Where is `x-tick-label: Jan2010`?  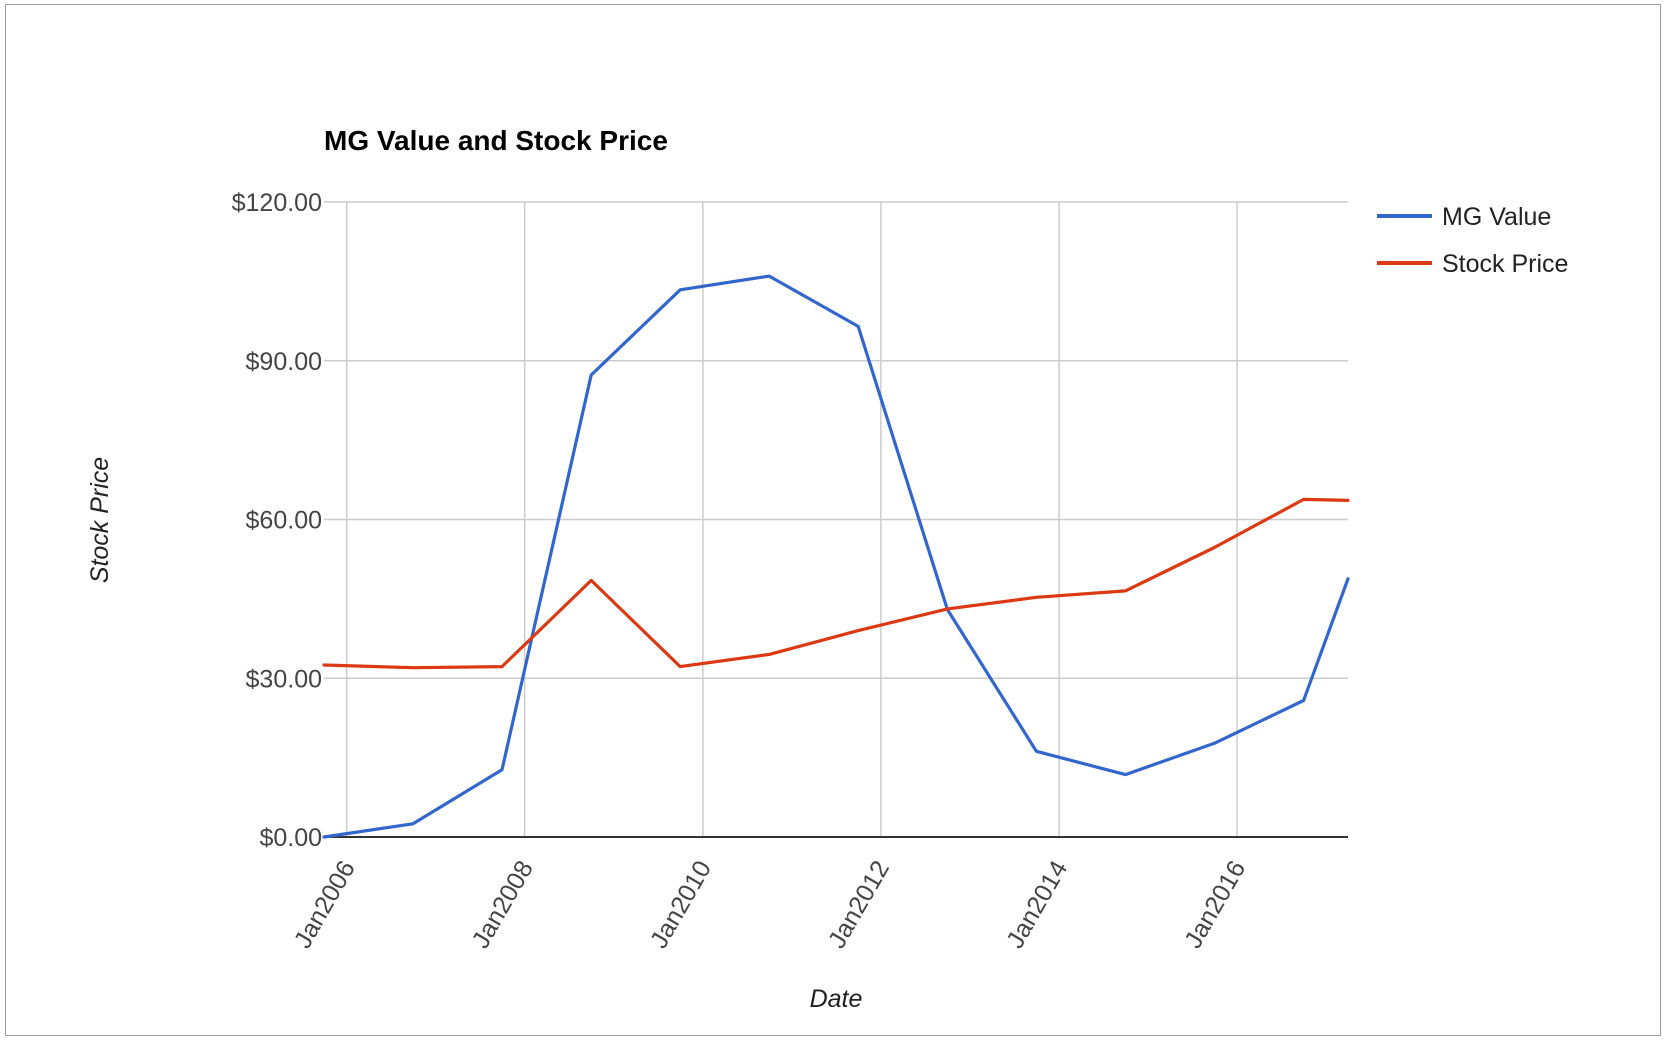
x-tick-label: Jan2010 is located at coordinates (681, 904).